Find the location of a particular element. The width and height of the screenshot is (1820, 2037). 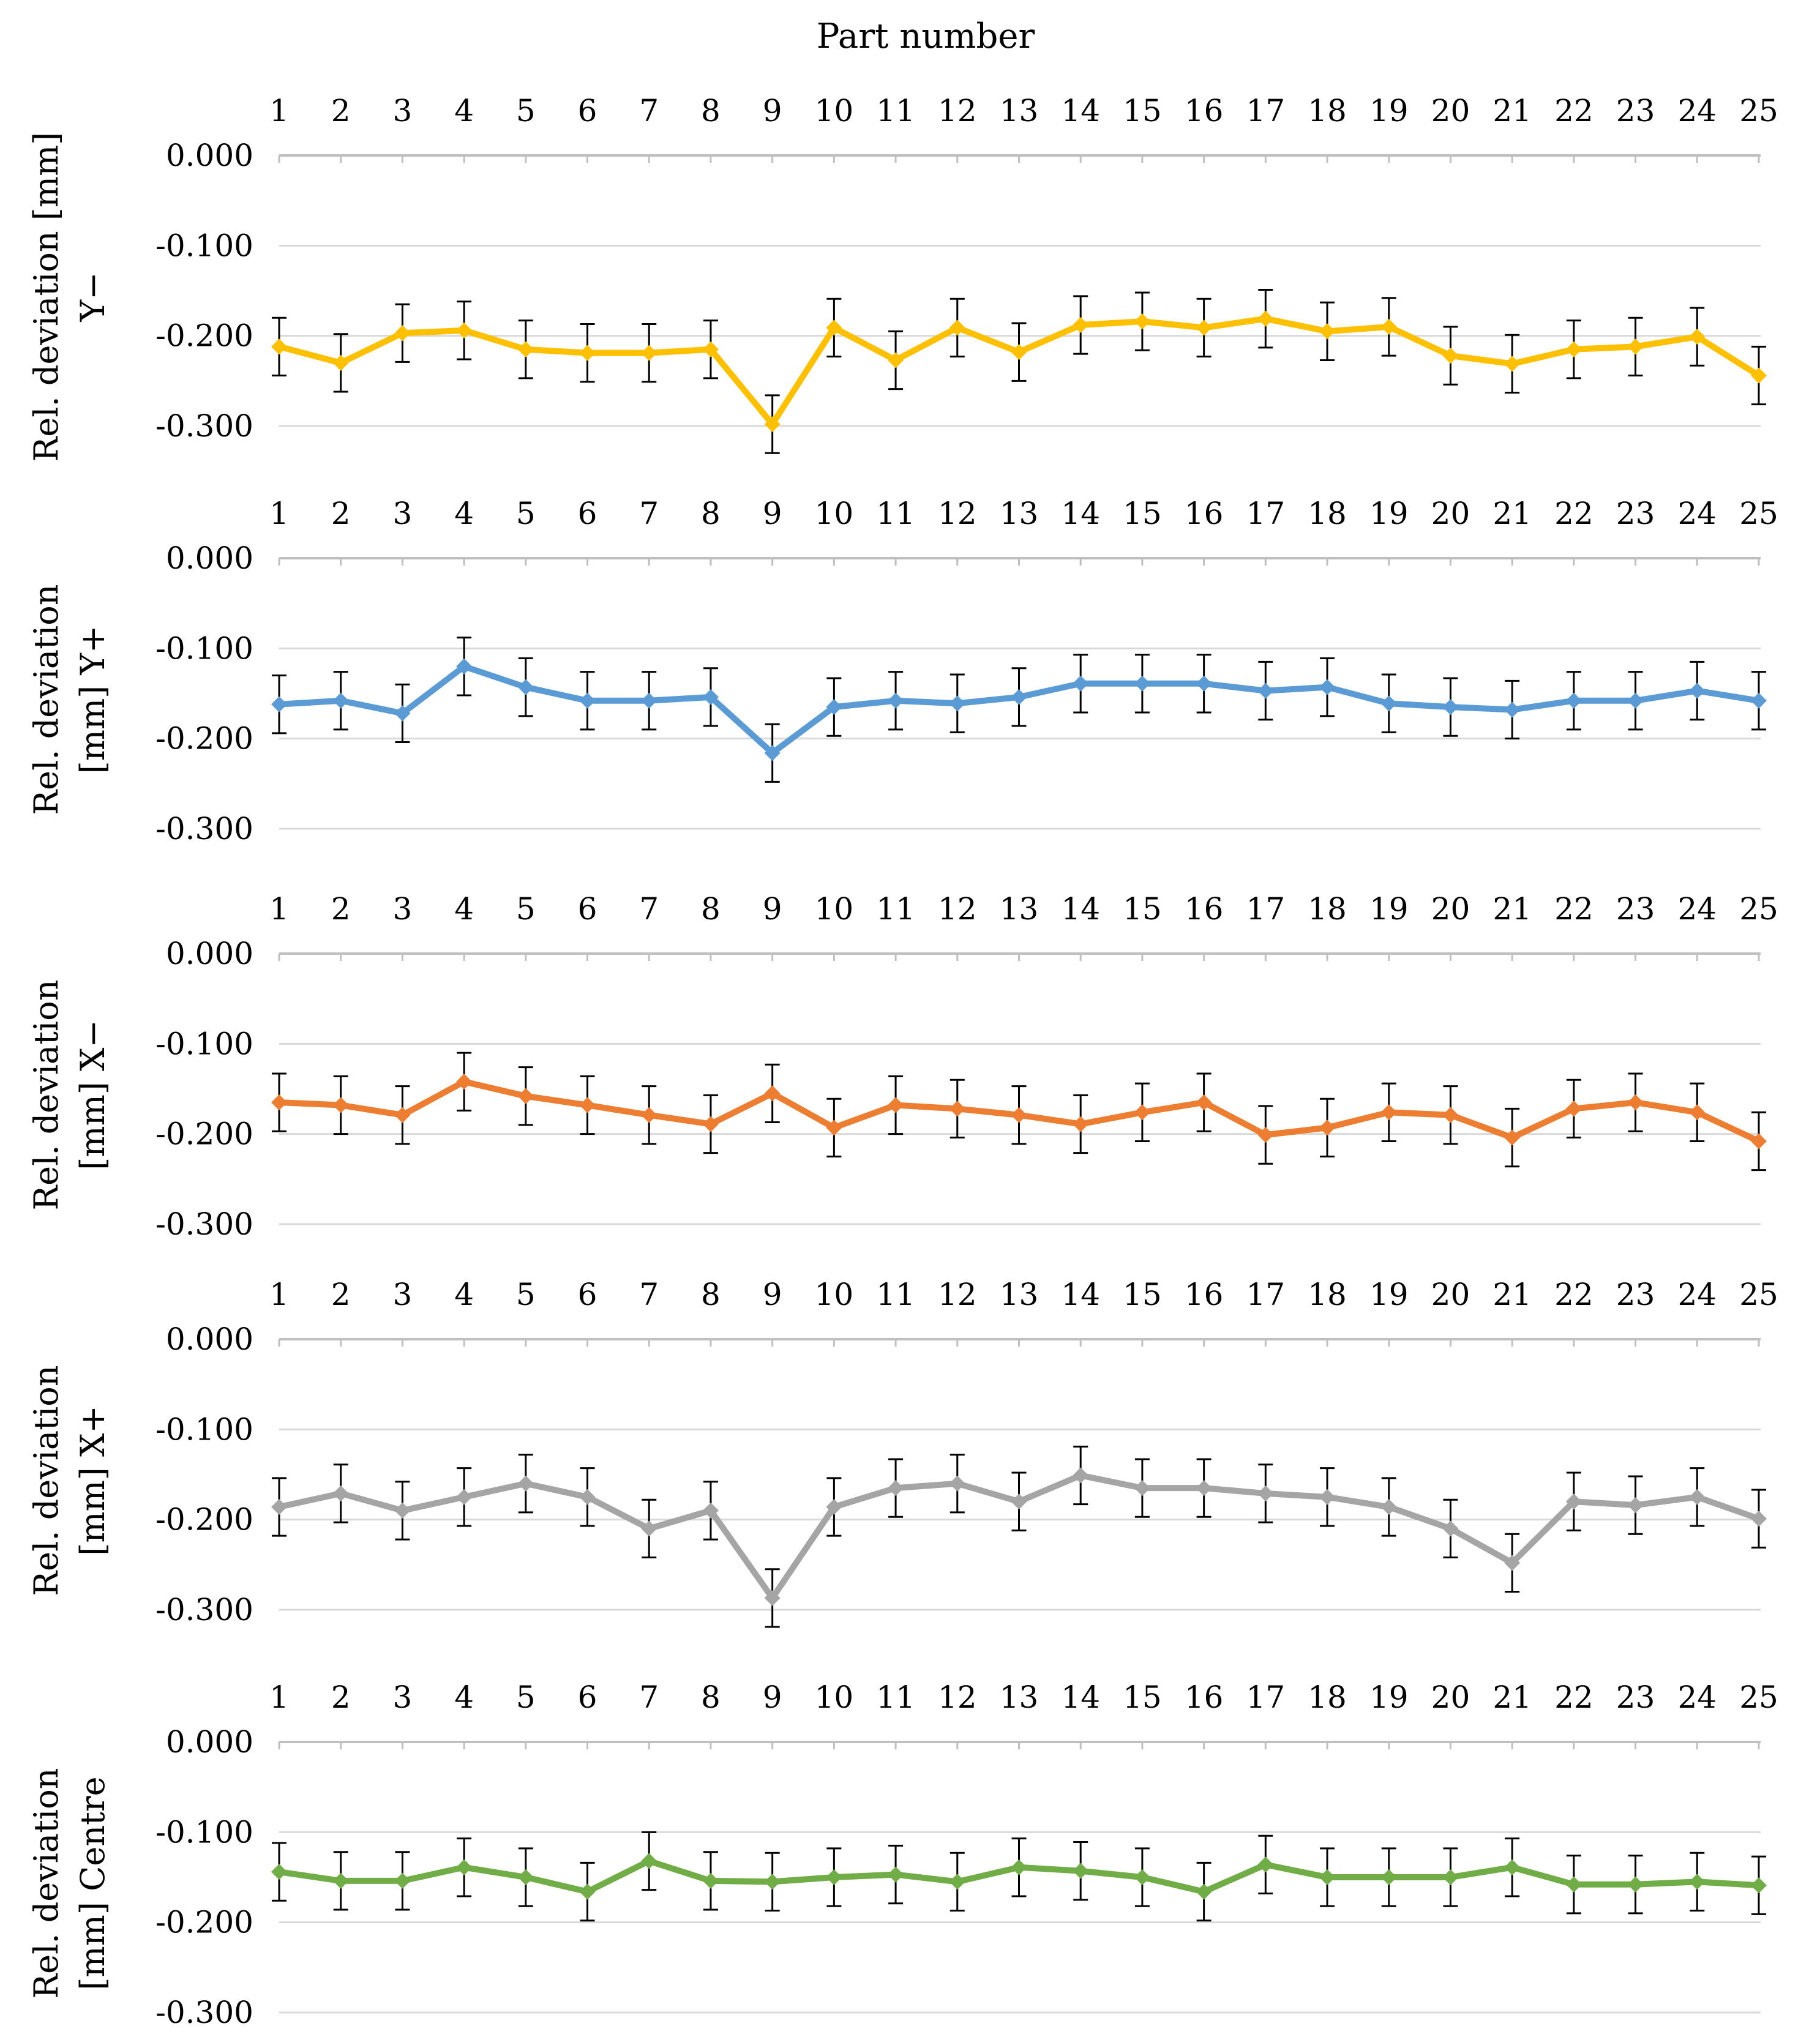

y-axis-label: [mm] Centre is located at coordinates (92, 1883).